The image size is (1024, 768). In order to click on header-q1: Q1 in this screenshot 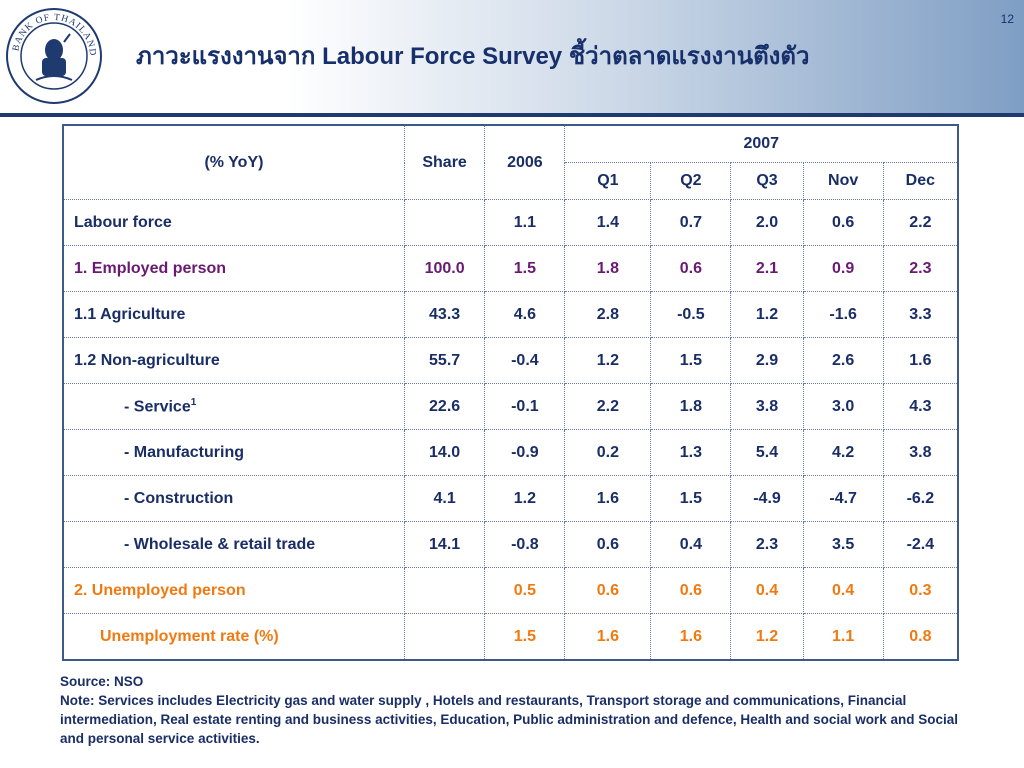, I will do `click(608, 181)`.